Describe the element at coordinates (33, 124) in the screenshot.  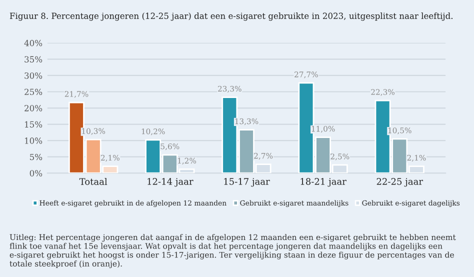
I see `y-tick-label: 15%` at that location.